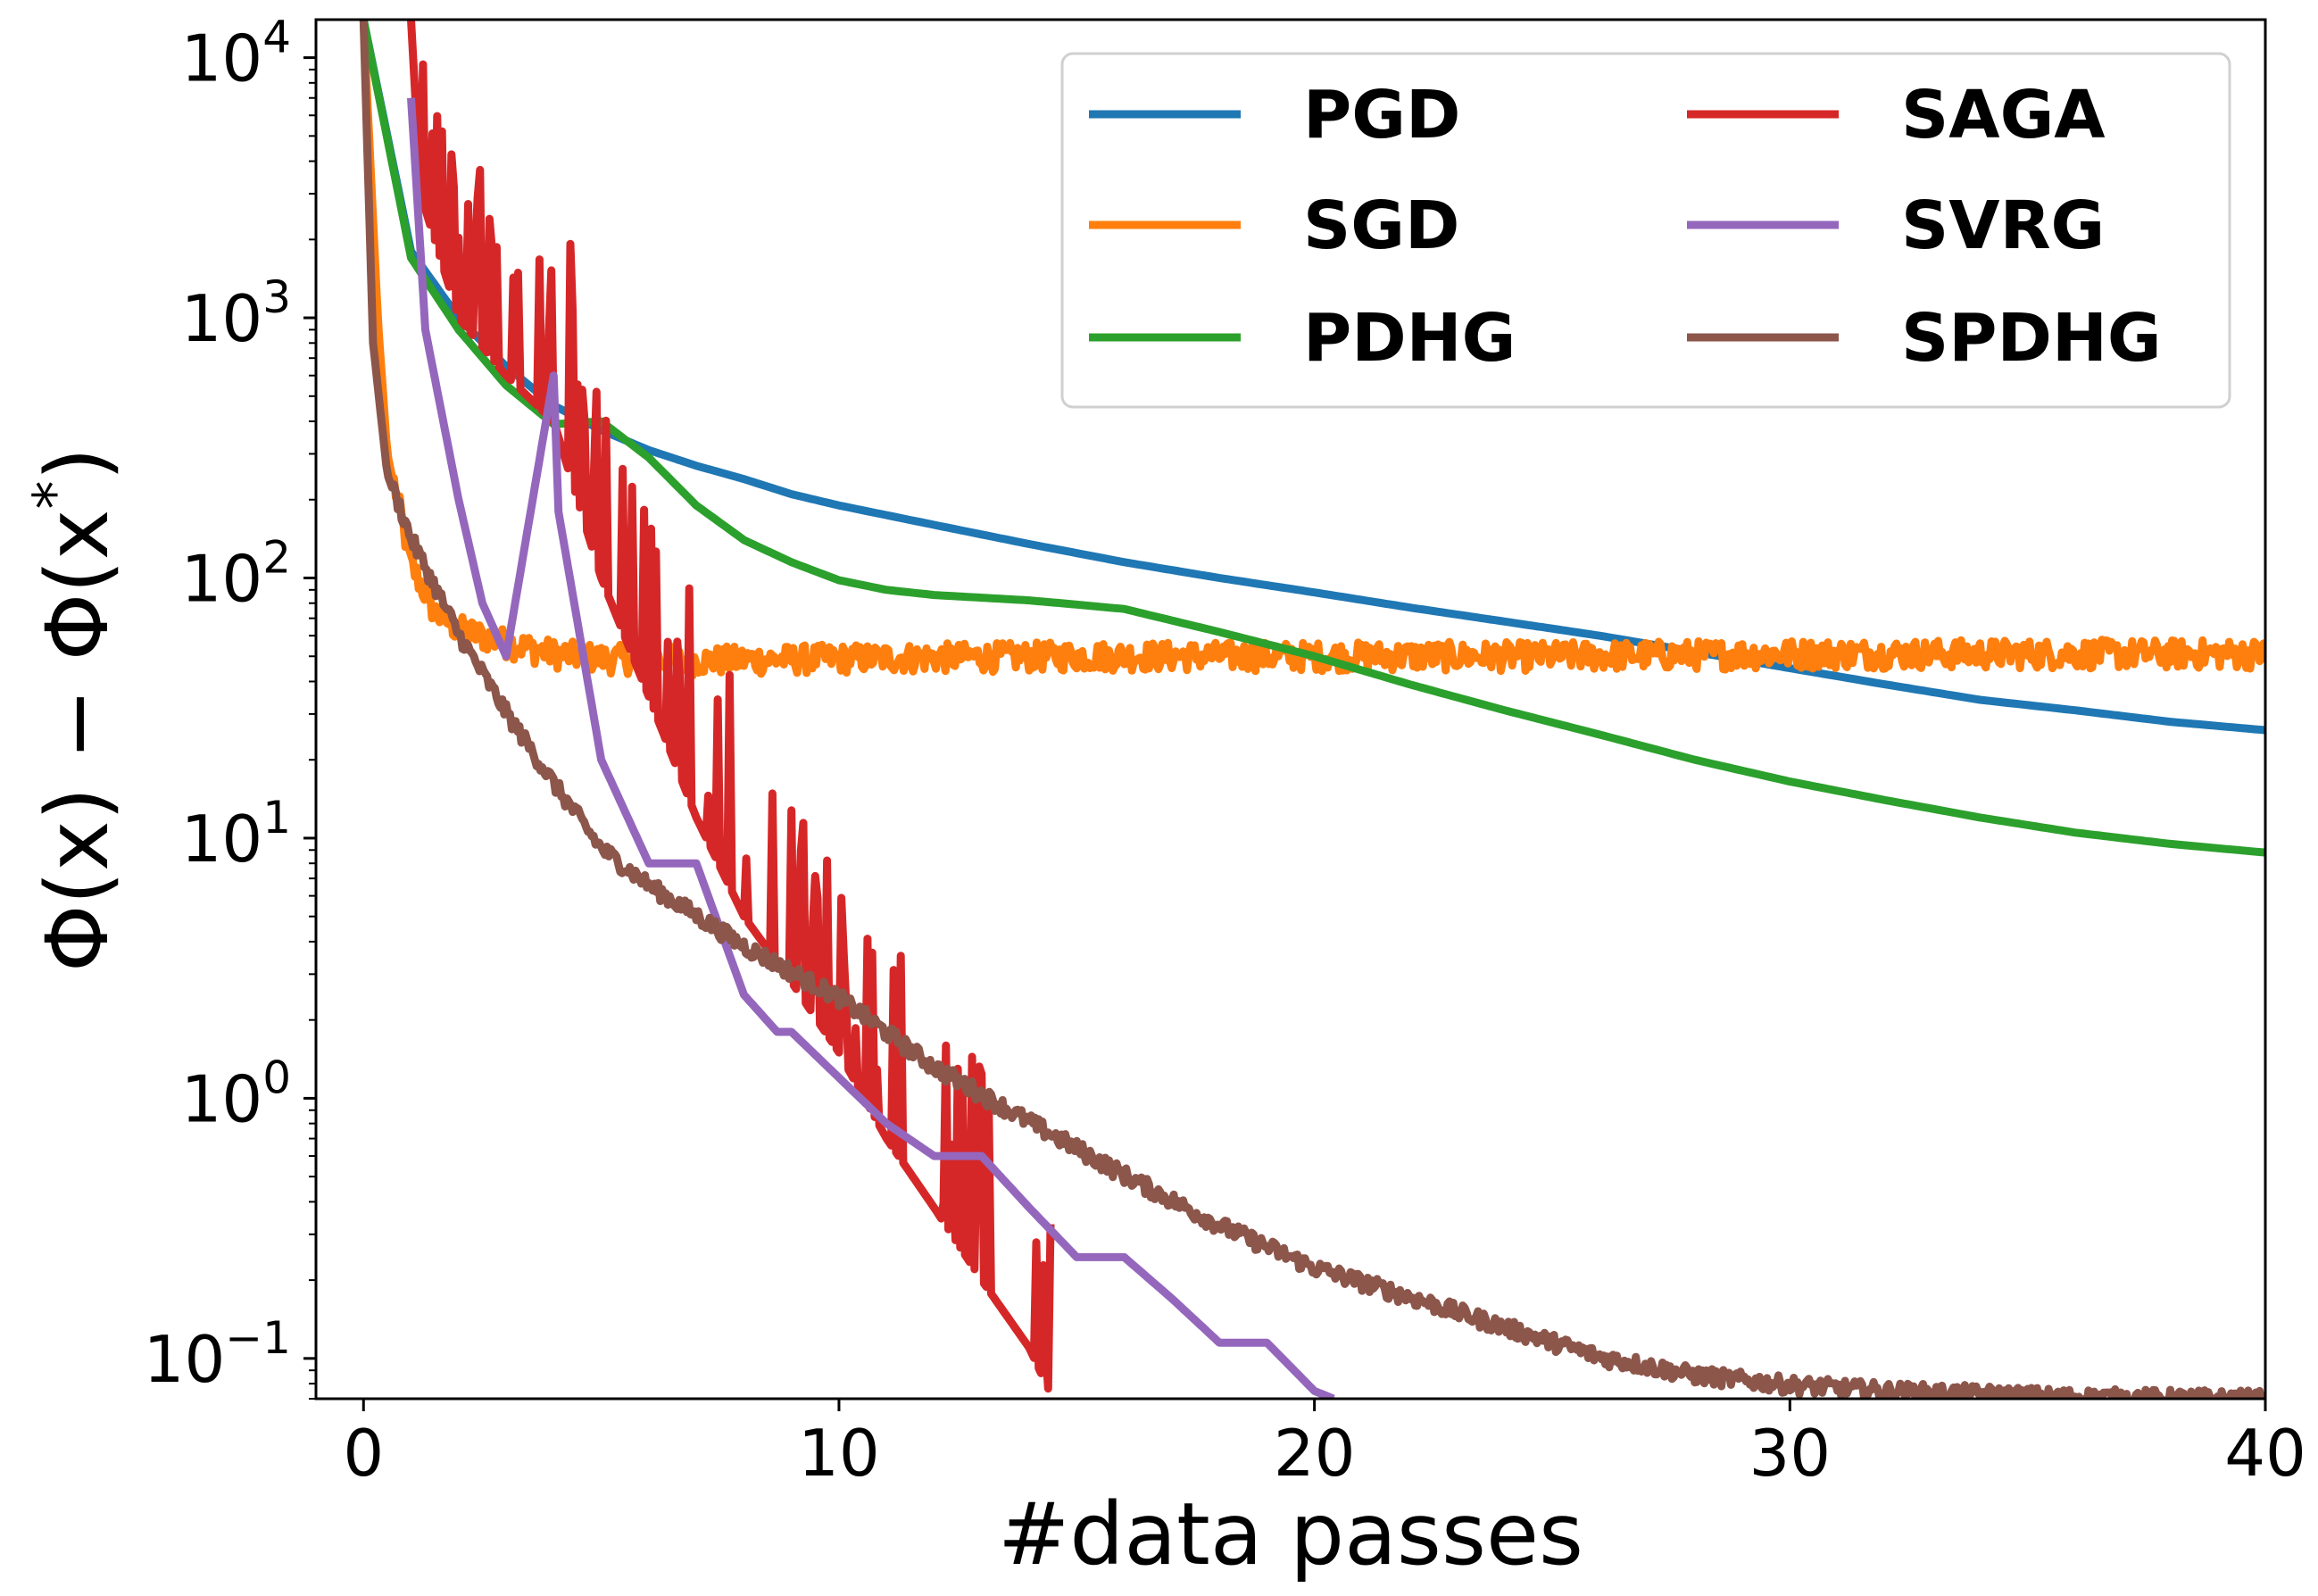  What do you see at coordinates (2031, 338) in the screenshot?
I see `legend-label-spdhg: SPDHG` at bounding box center [2031, 338].